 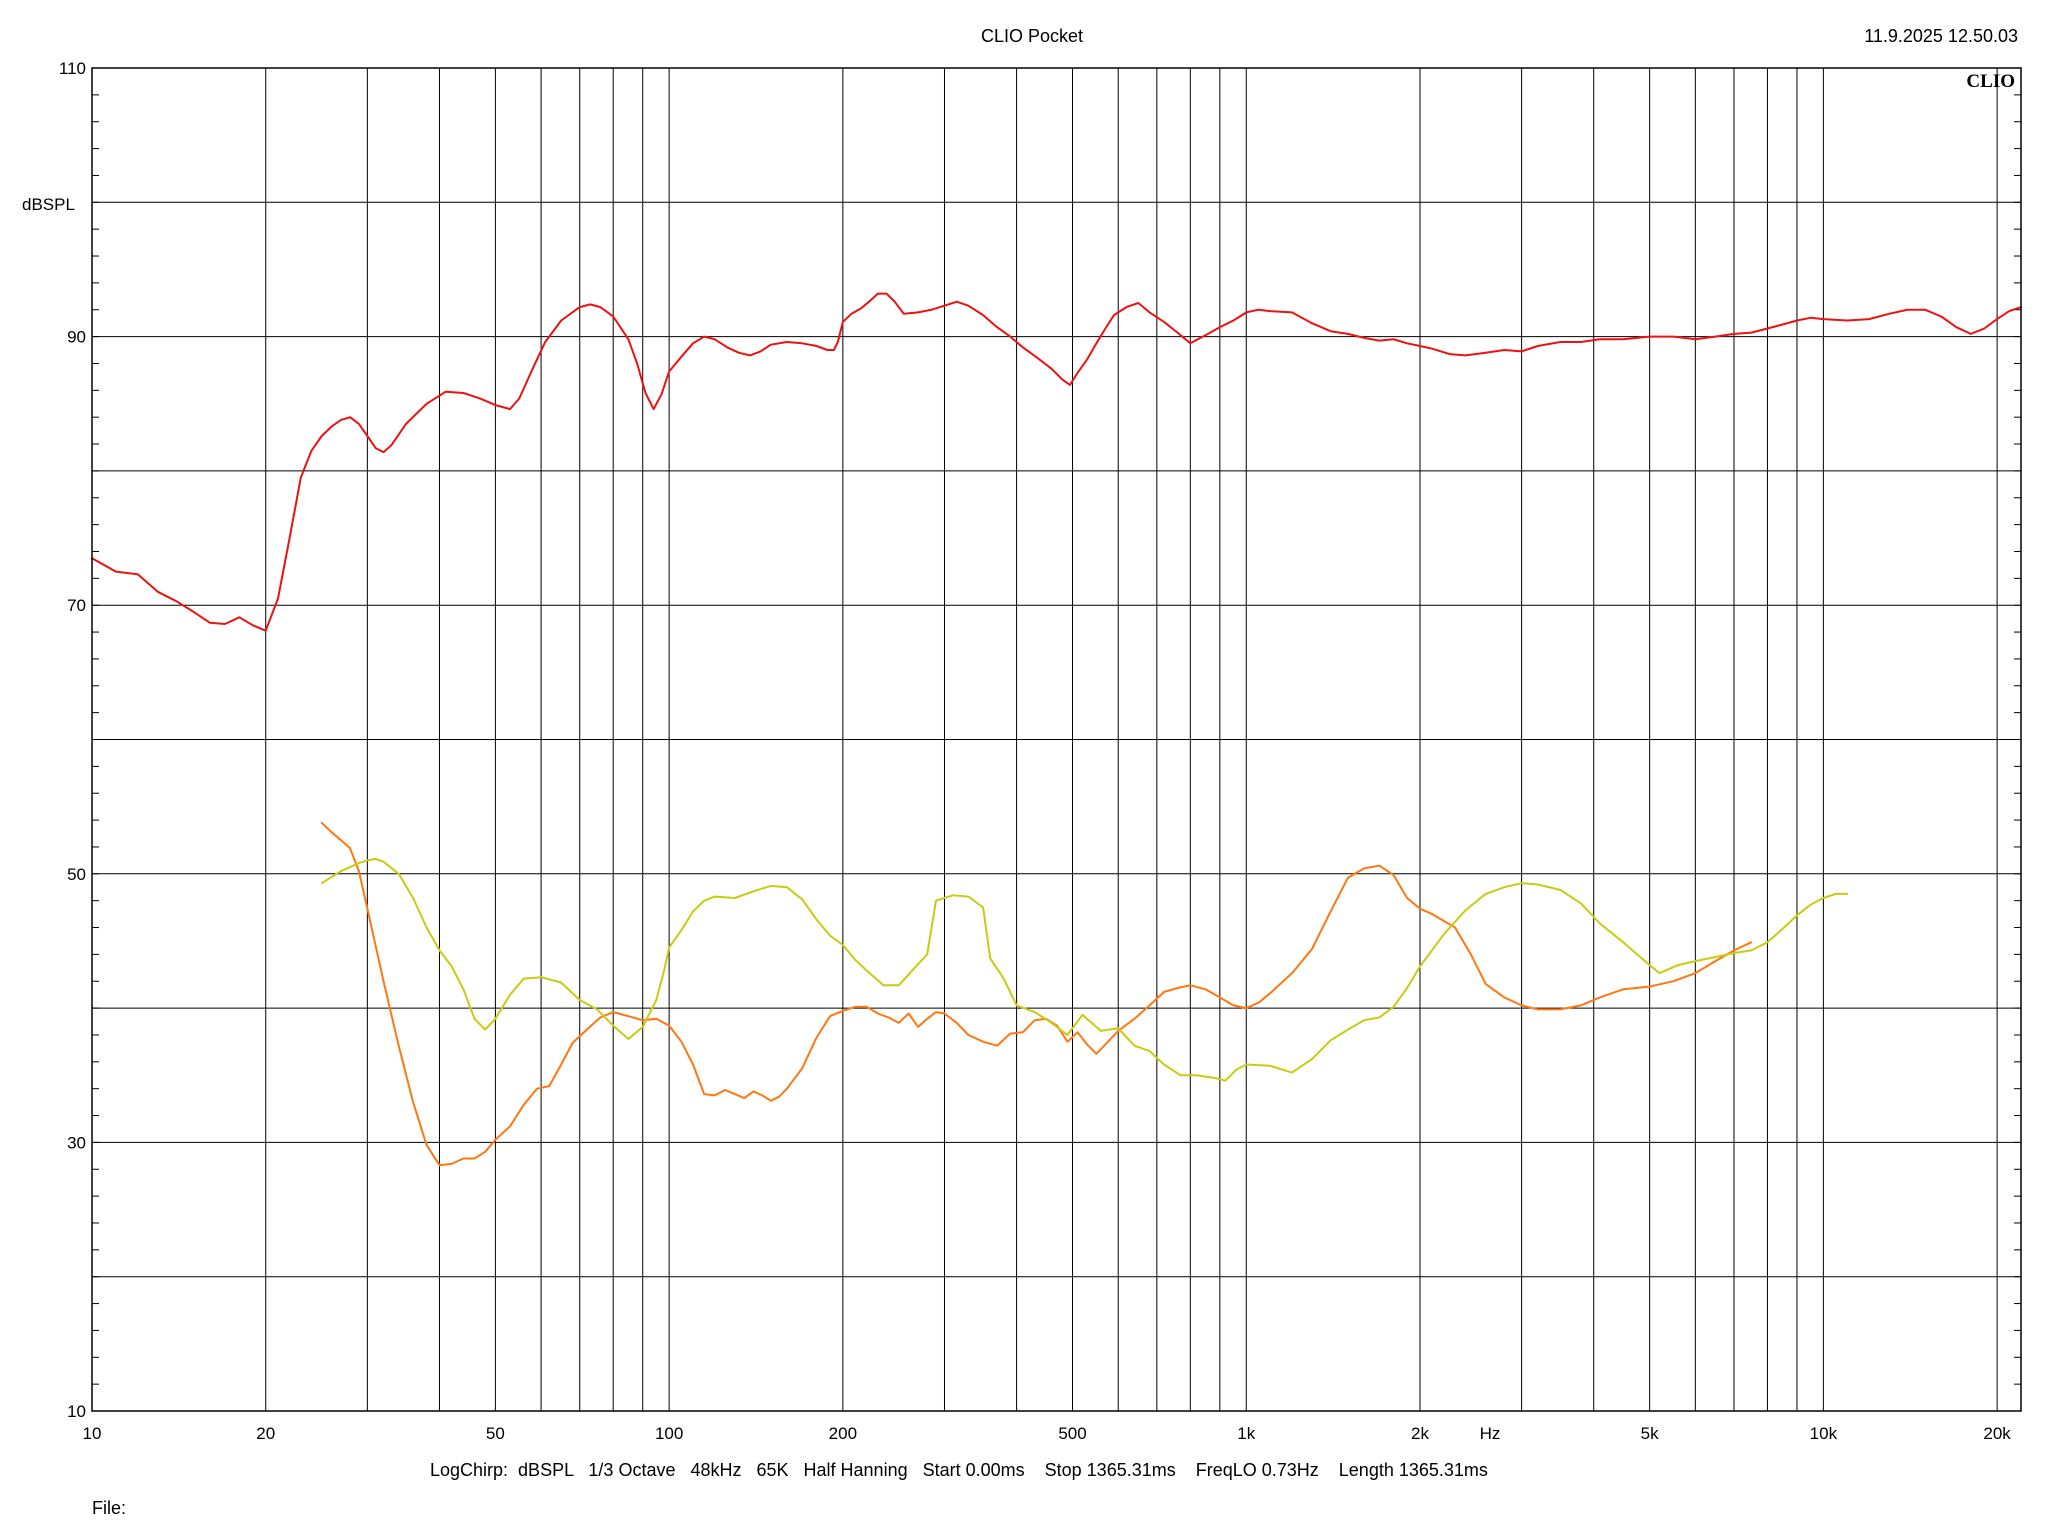 I want to click on y-tick-label: 110, so click(x=72, y=68).